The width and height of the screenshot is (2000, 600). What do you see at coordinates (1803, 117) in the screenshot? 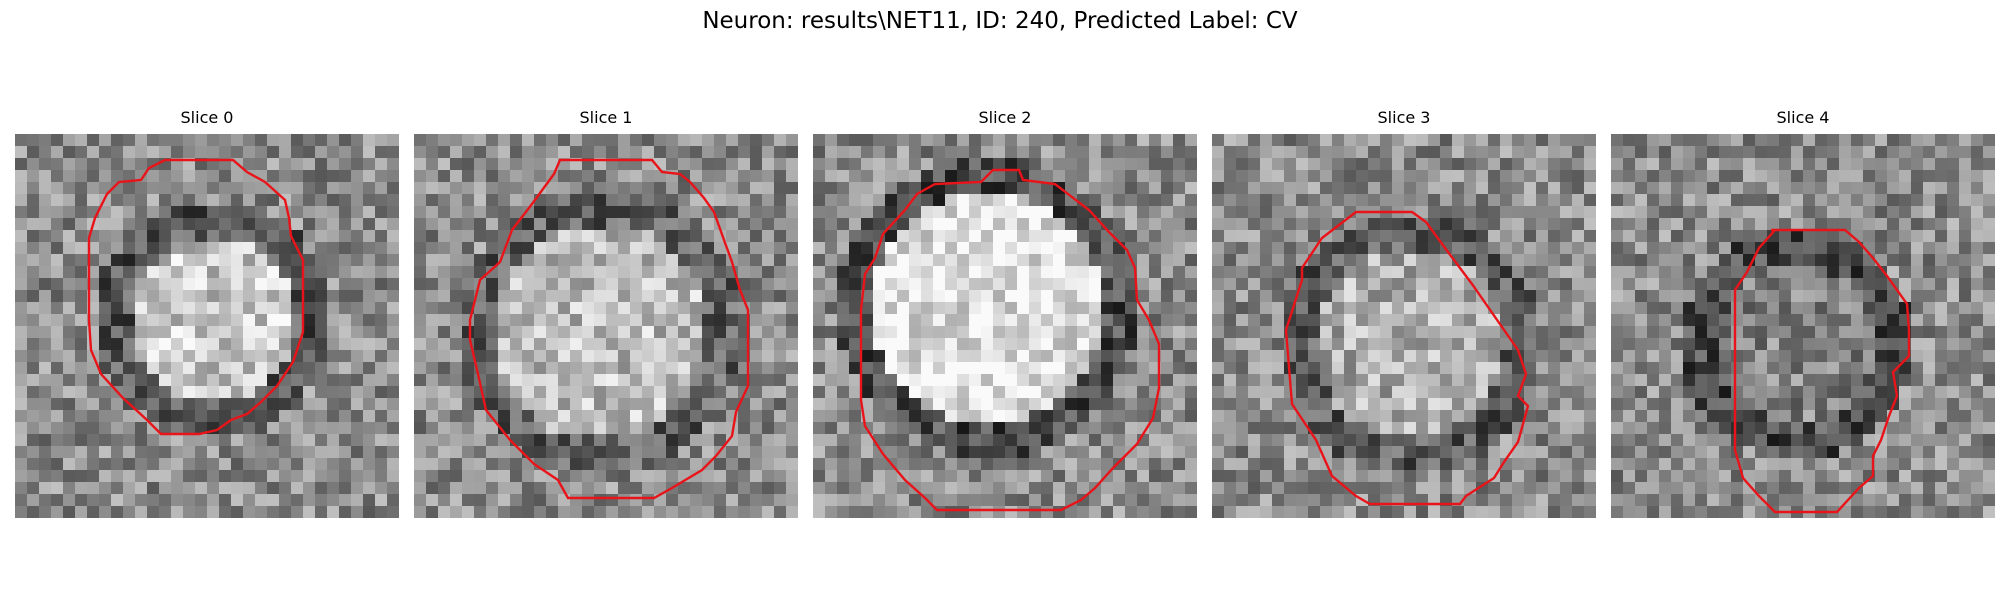
I see `slice-title: Slice 4` at bounding box center [1803, 117].